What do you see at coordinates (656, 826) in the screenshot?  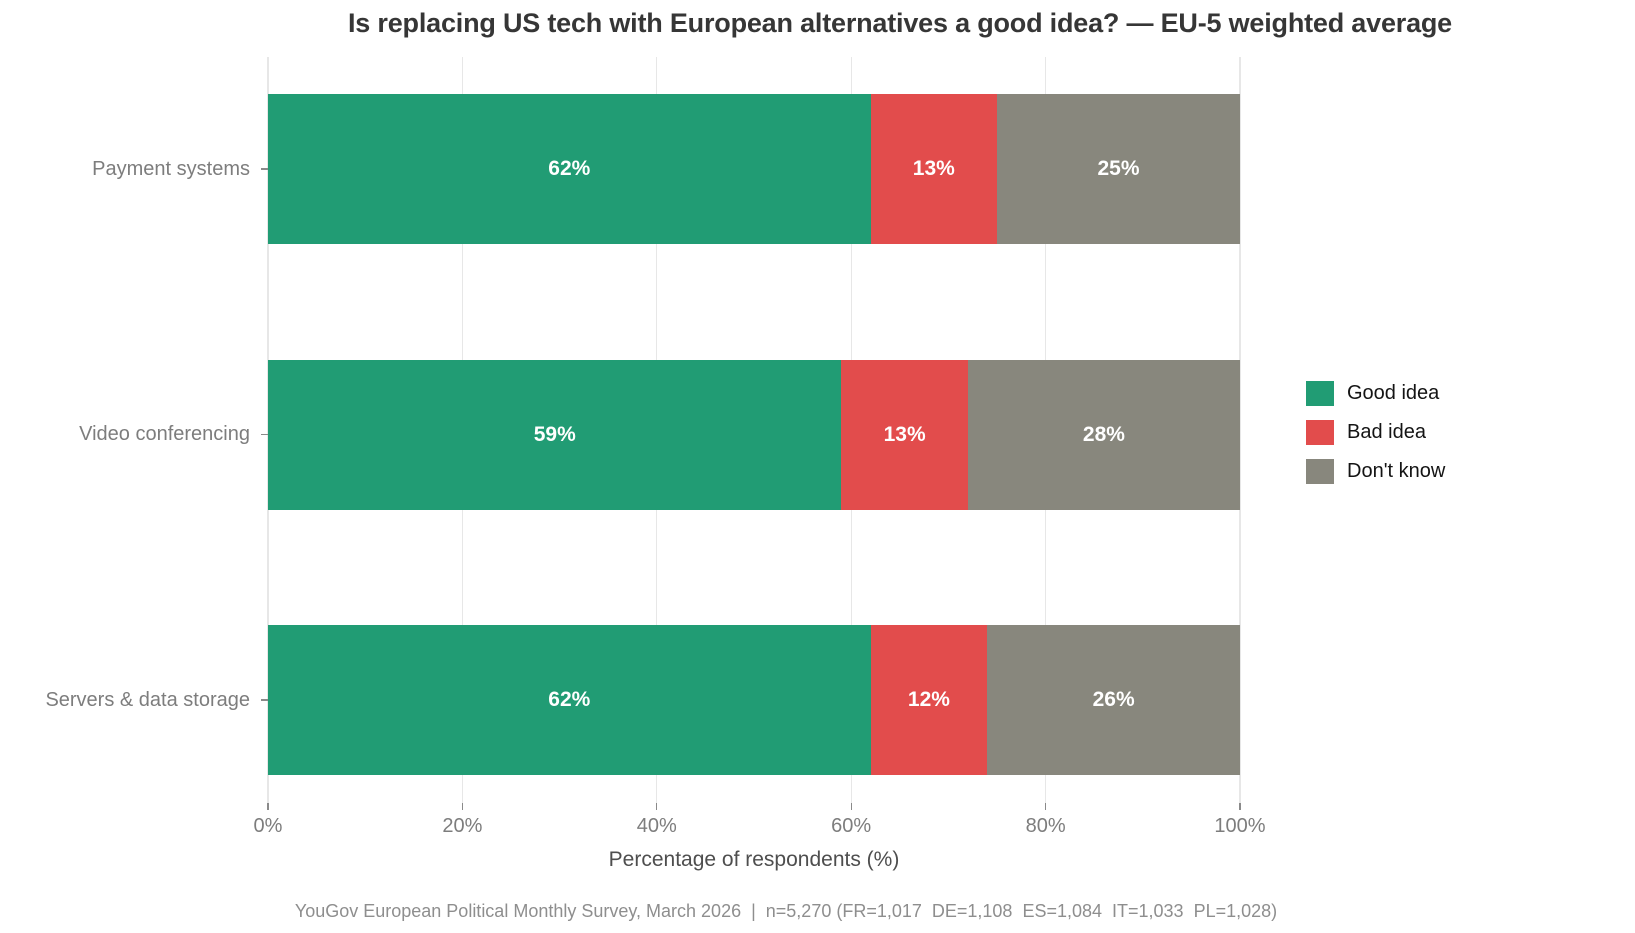 I see `x-tick-label: 40%` at bounding box center [656, 826].